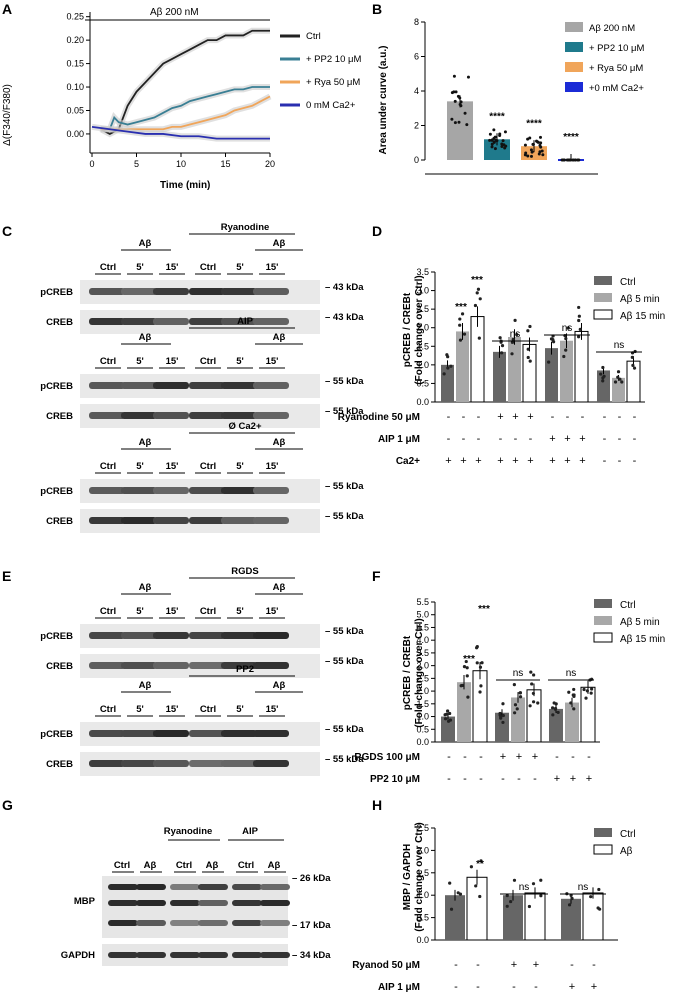  What do you see at coordinates (422, 328) in the screenshot?
I see `y-tick-label: 2.0` at bounding box center [422, 328].